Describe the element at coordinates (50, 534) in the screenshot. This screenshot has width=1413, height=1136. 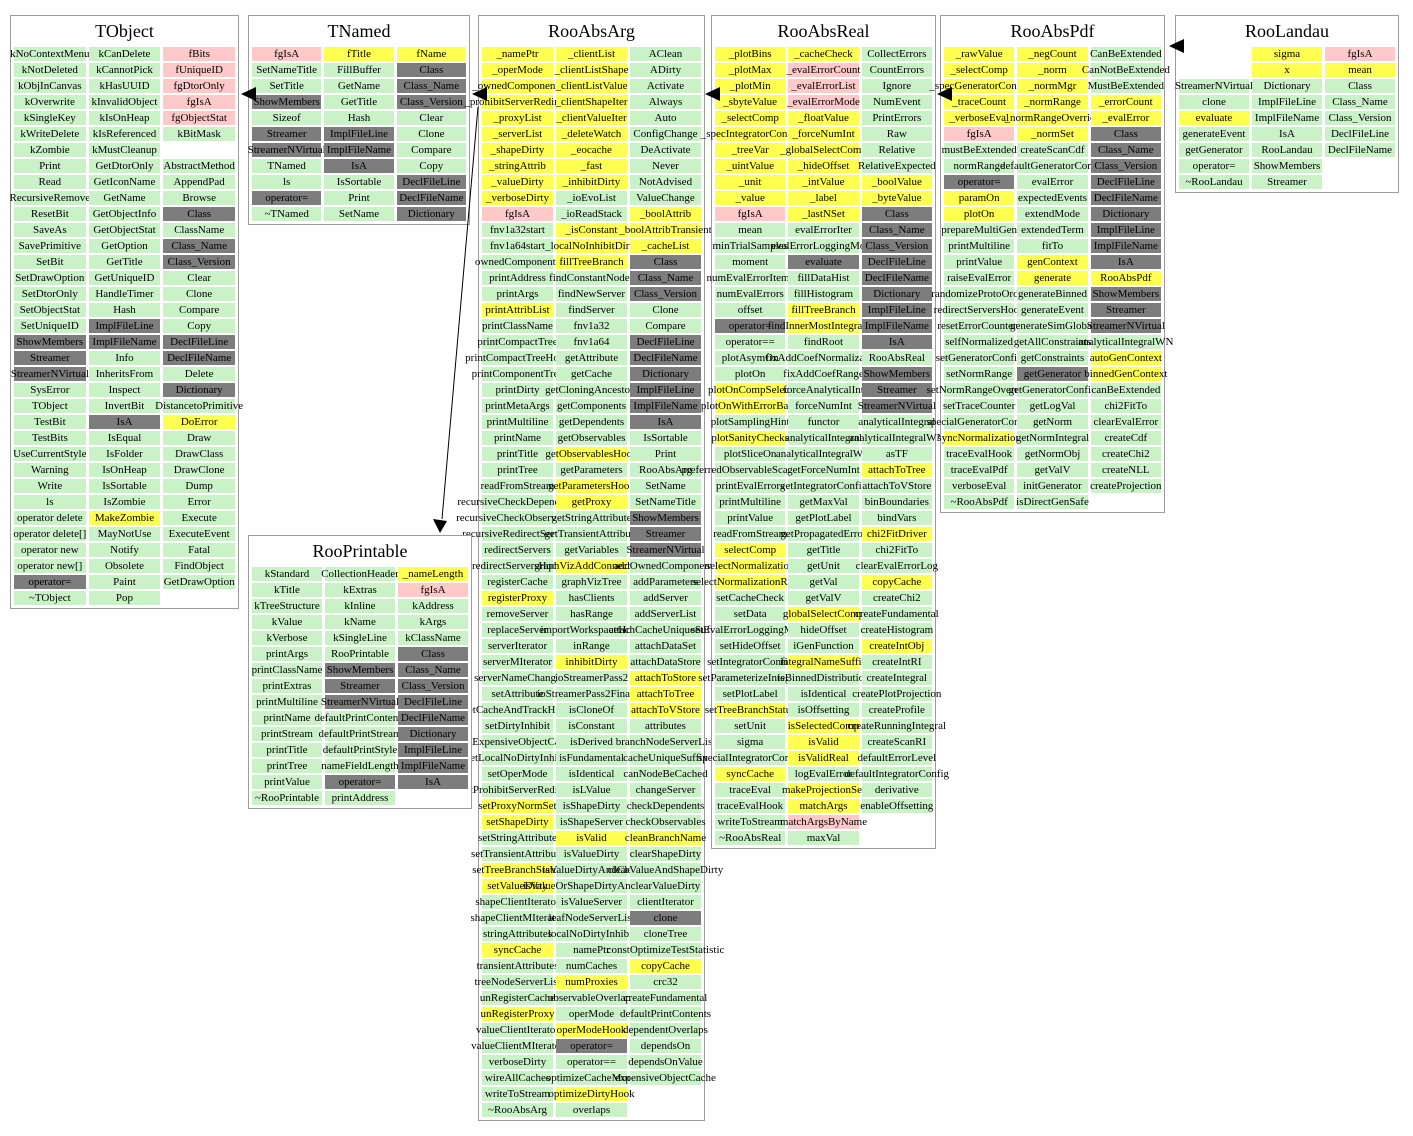
I see `member-cell: operator delete[]` at that location.